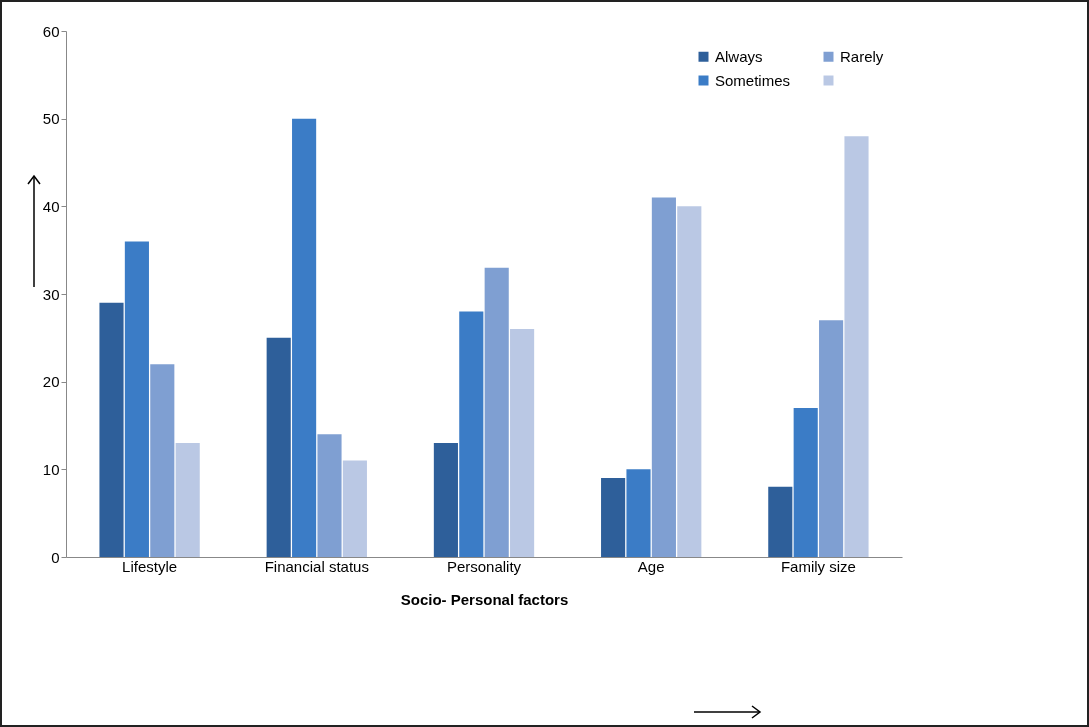  I want to click on legend-label: Sometimes, so click(753, 80).